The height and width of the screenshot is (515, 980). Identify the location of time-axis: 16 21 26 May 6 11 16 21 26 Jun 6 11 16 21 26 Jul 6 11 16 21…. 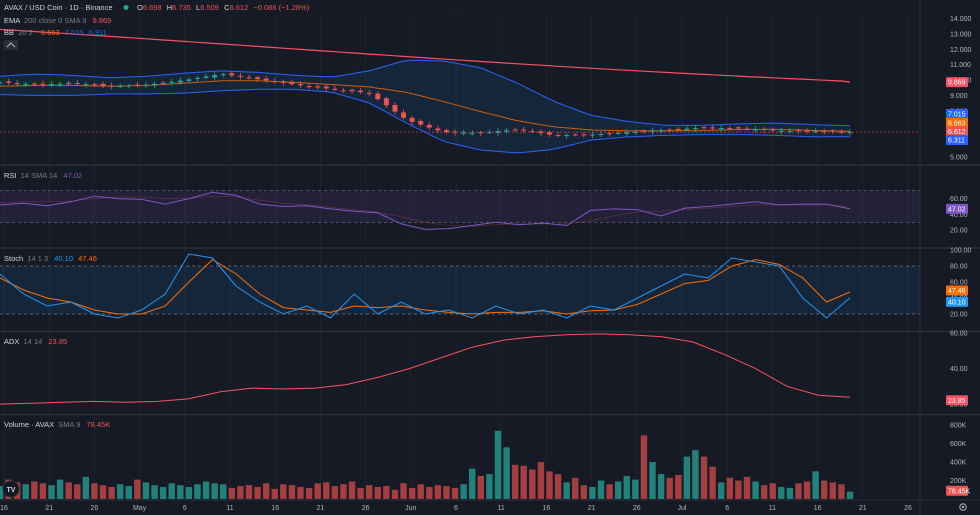
(456, 508).